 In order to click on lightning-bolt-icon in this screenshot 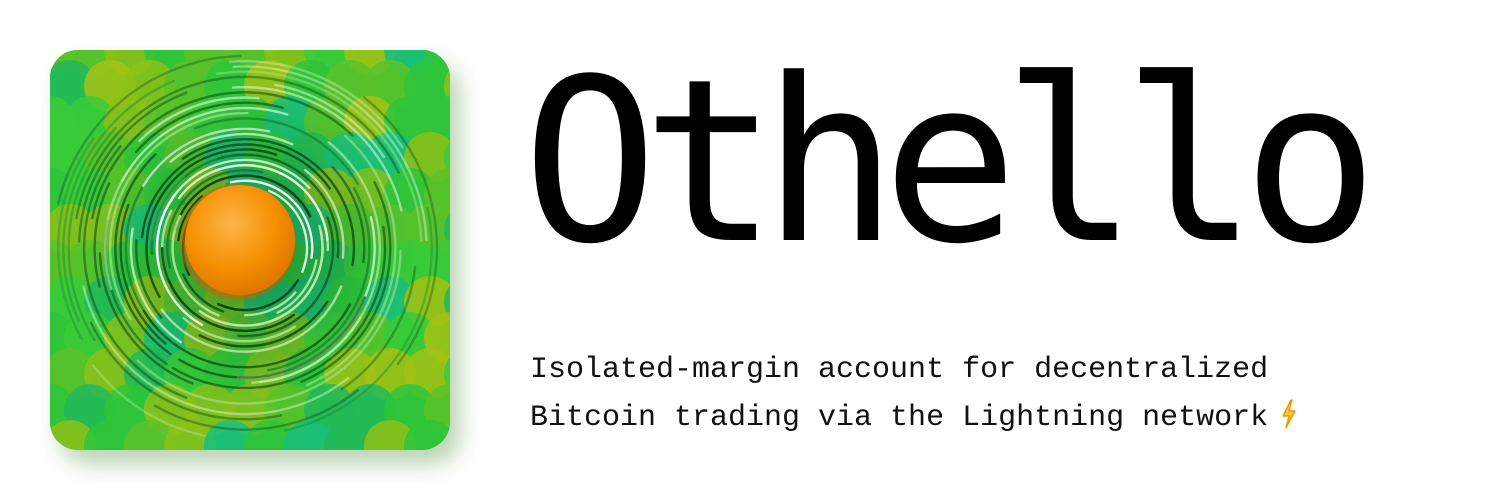, I will do `click(1289, 414)`.